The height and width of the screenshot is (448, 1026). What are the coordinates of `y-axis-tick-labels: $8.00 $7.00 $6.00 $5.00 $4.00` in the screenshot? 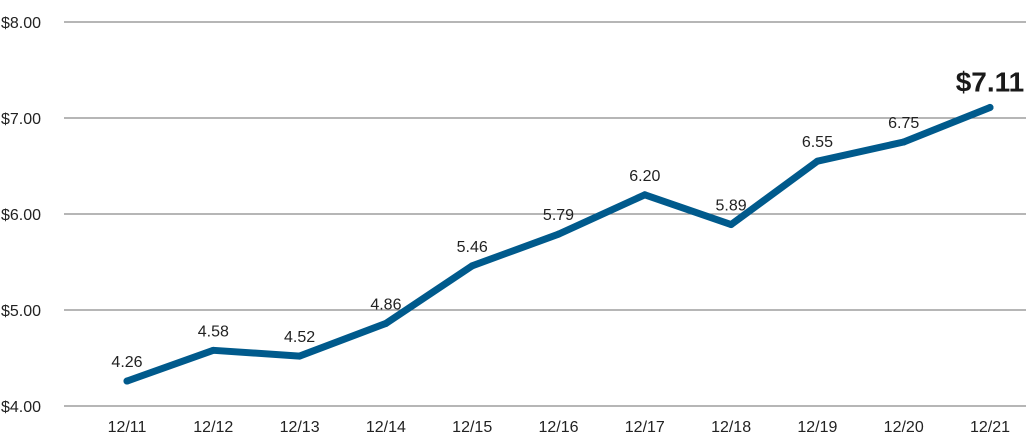 It's located at (21, 215).